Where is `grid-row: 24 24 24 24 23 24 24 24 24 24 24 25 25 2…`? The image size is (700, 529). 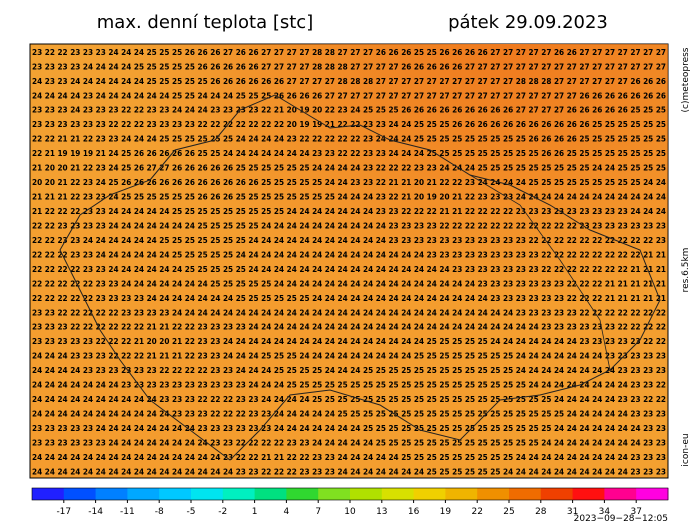 grid-row: 24 24 24 24 23 24 24 24 24 24 24 25 25 2… is located at coordinates (349, 95).